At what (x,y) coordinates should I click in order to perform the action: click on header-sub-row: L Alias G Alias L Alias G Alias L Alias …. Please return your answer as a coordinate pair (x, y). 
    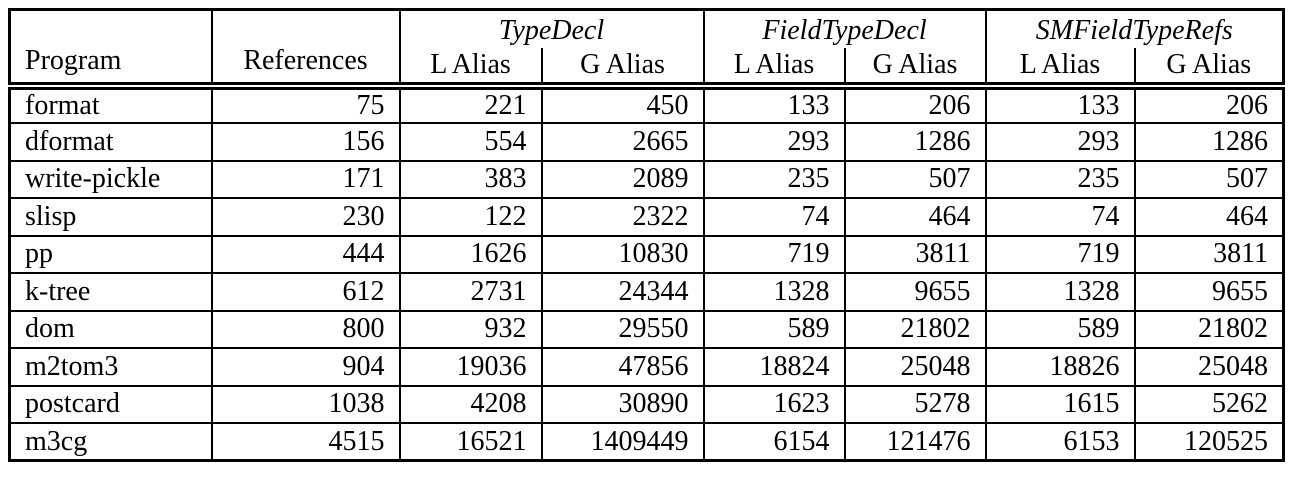
    Looking at the image, I should click on (647, 68).